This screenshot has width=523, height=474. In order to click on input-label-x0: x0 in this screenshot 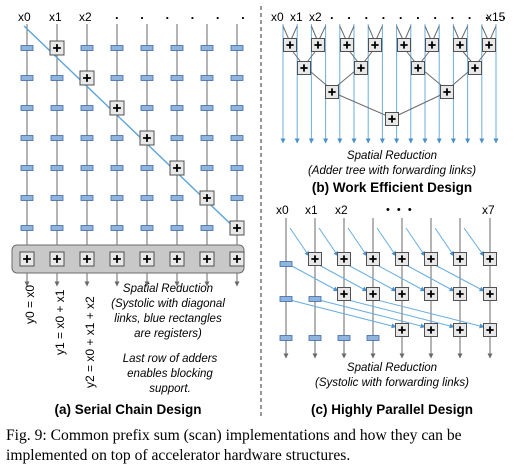, I will do `click(24, 17)`.